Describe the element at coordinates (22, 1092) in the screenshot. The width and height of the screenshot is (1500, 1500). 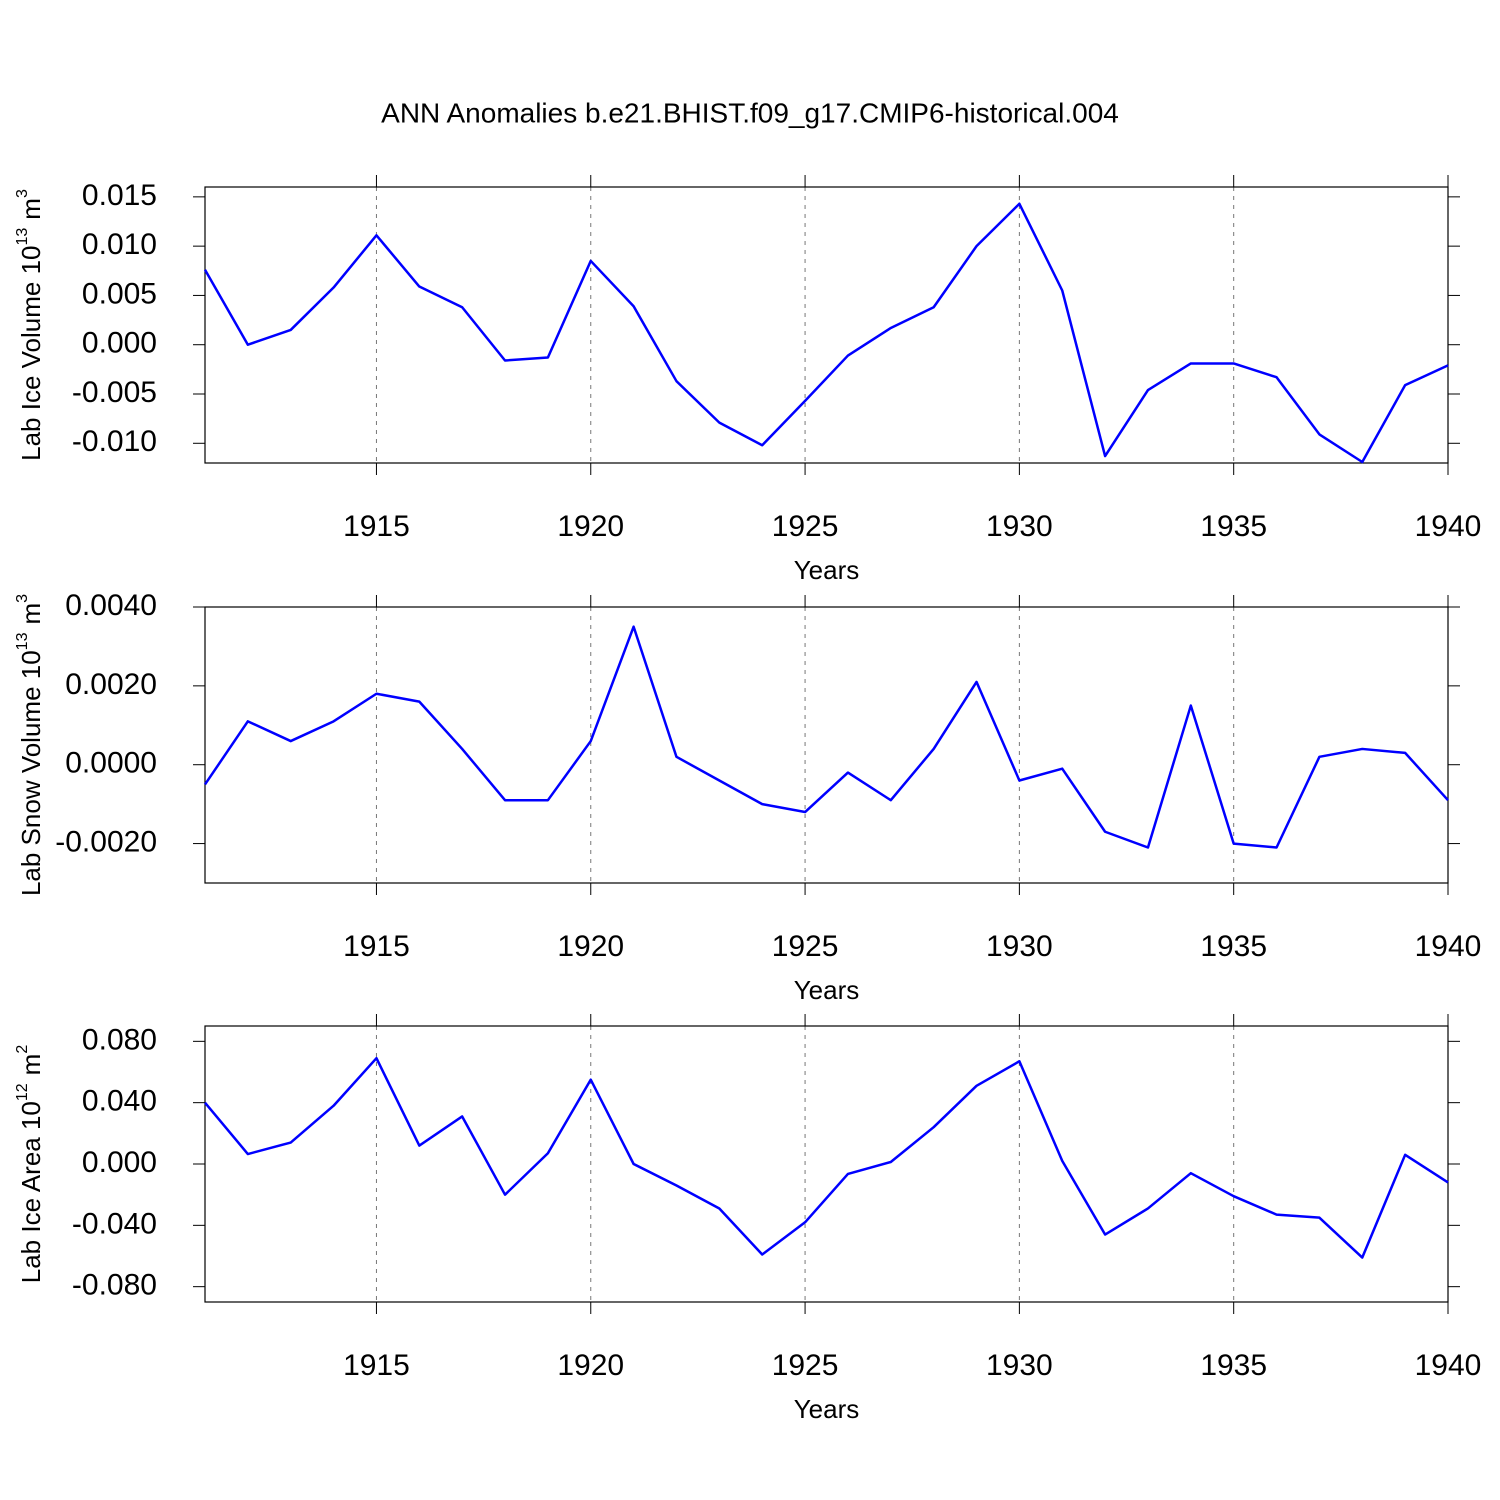
I see `y-label-exp: 12` at that location.